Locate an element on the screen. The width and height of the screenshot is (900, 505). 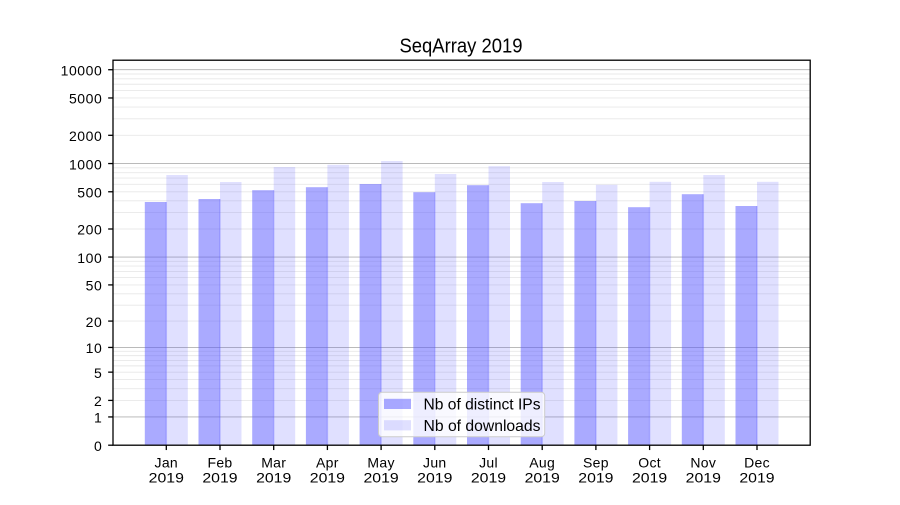
svg-text: 100 is located at coordinates (89, 258).